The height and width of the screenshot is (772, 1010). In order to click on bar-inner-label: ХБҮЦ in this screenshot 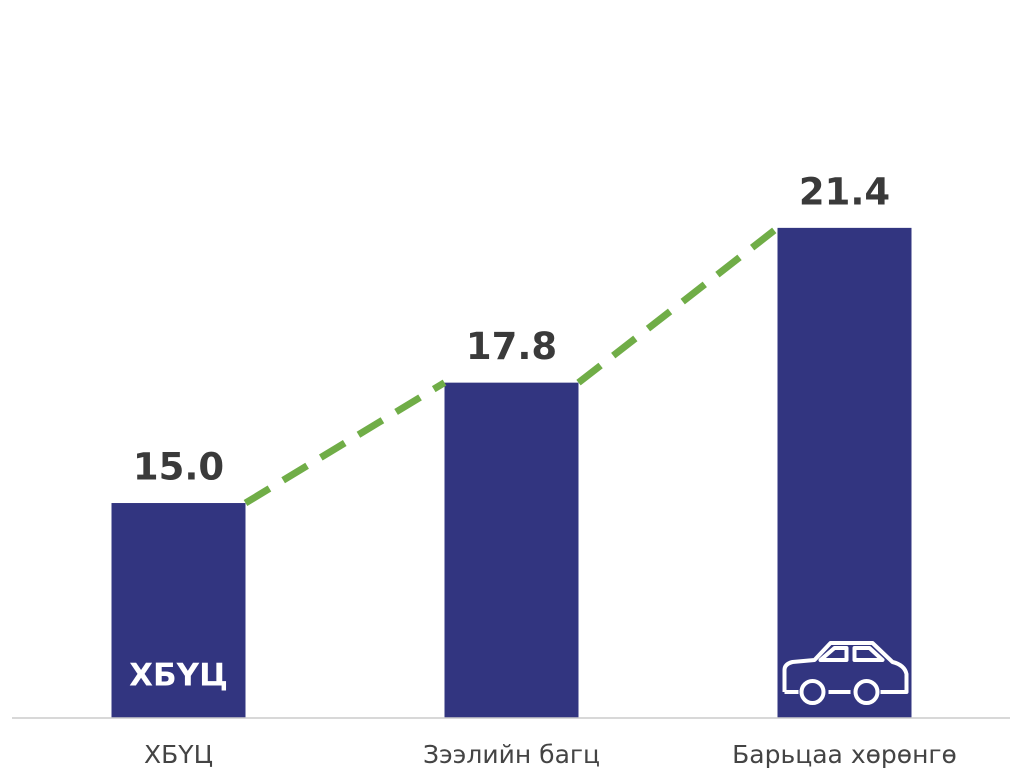, I will do `click(178, 676)`.